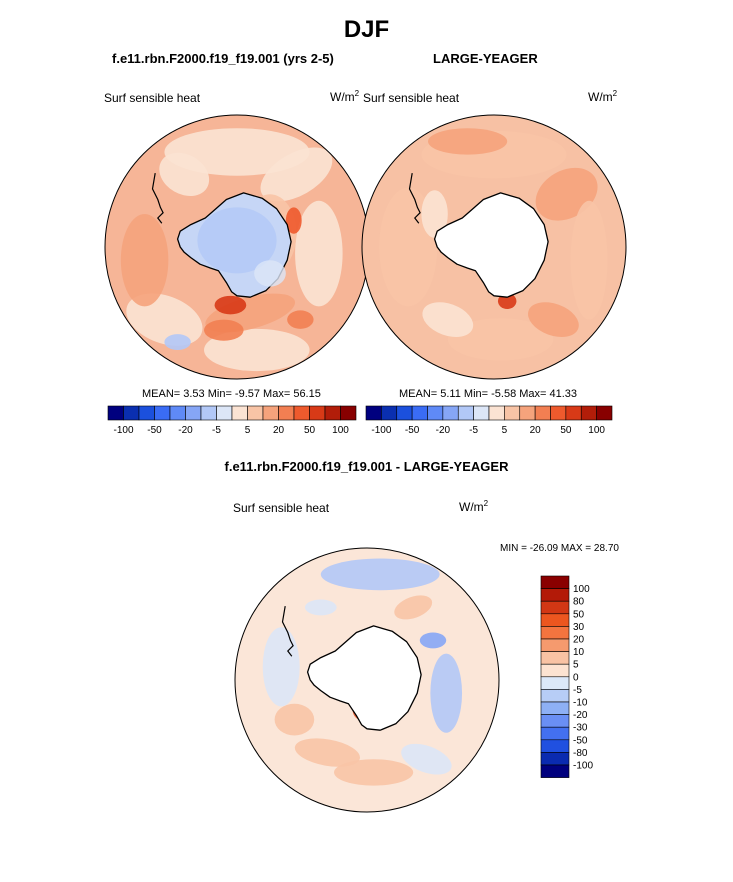  What do you see at coordinates (366, 29) in the screenshot?
I see `page-title: DJF` at bounding box center [366, 29].